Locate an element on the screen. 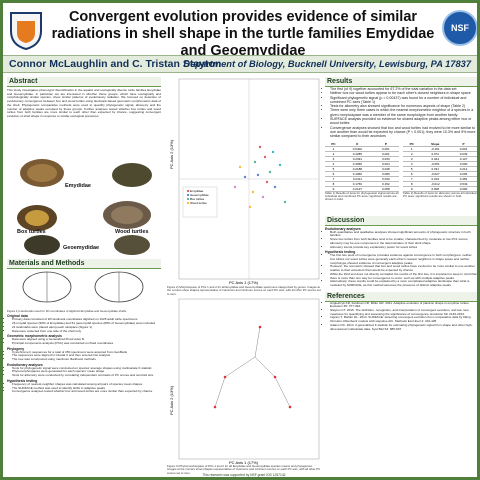 The image size is (480, 480). header-row: PC K P is located at coordinates (362, 144).